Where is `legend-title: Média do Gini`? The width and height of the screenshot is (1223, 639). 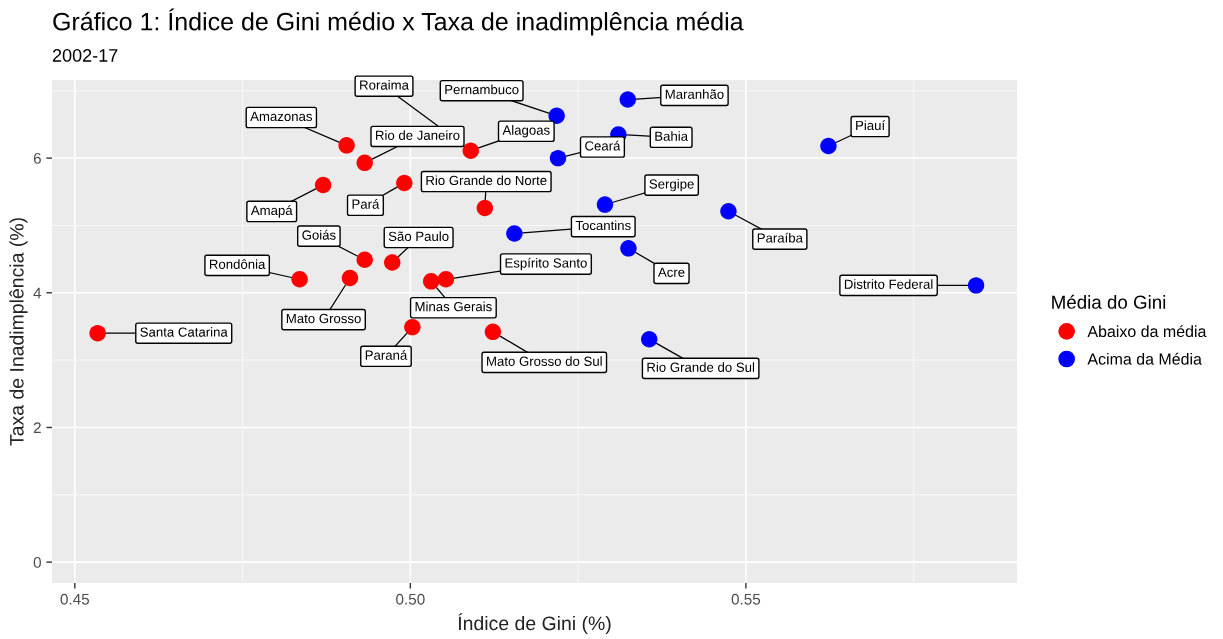 legend-title: Média do Gini is located at coordinates (1109, 301).